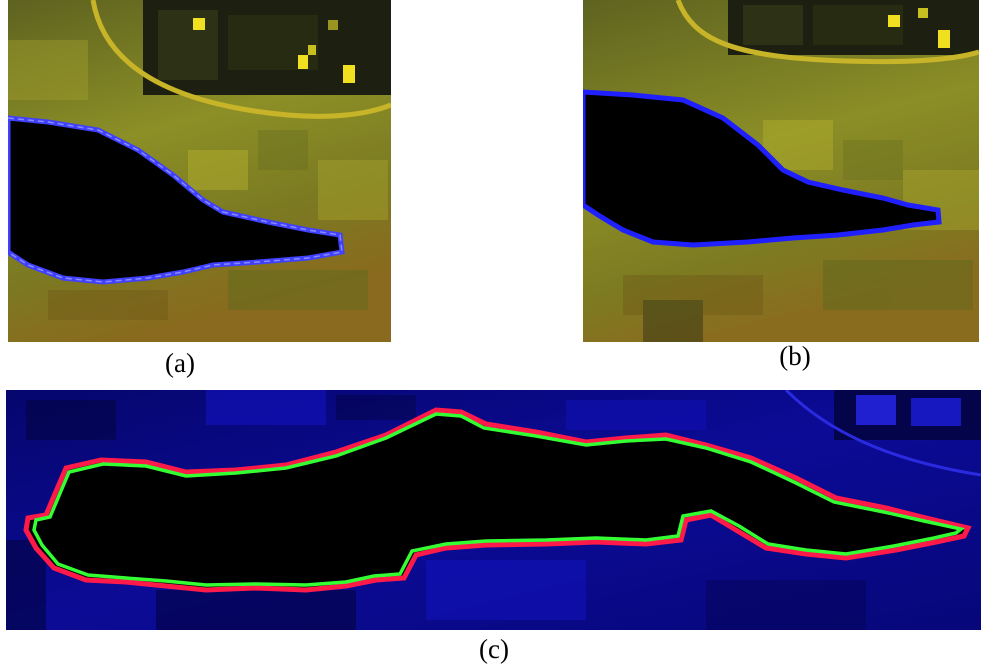 Image resolution: width=988 pixels, height=664 pixels. Describe the element at coordinates (180, 363) in the screenshot. I see `caption-a: (a)` at that location.